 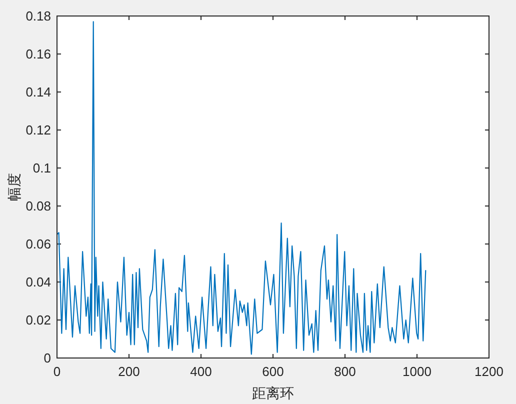 What do you see at coordinates (417, 371) in the screenshot?
I see `x-tick-label: 1000` at bounding box center [417, 371].